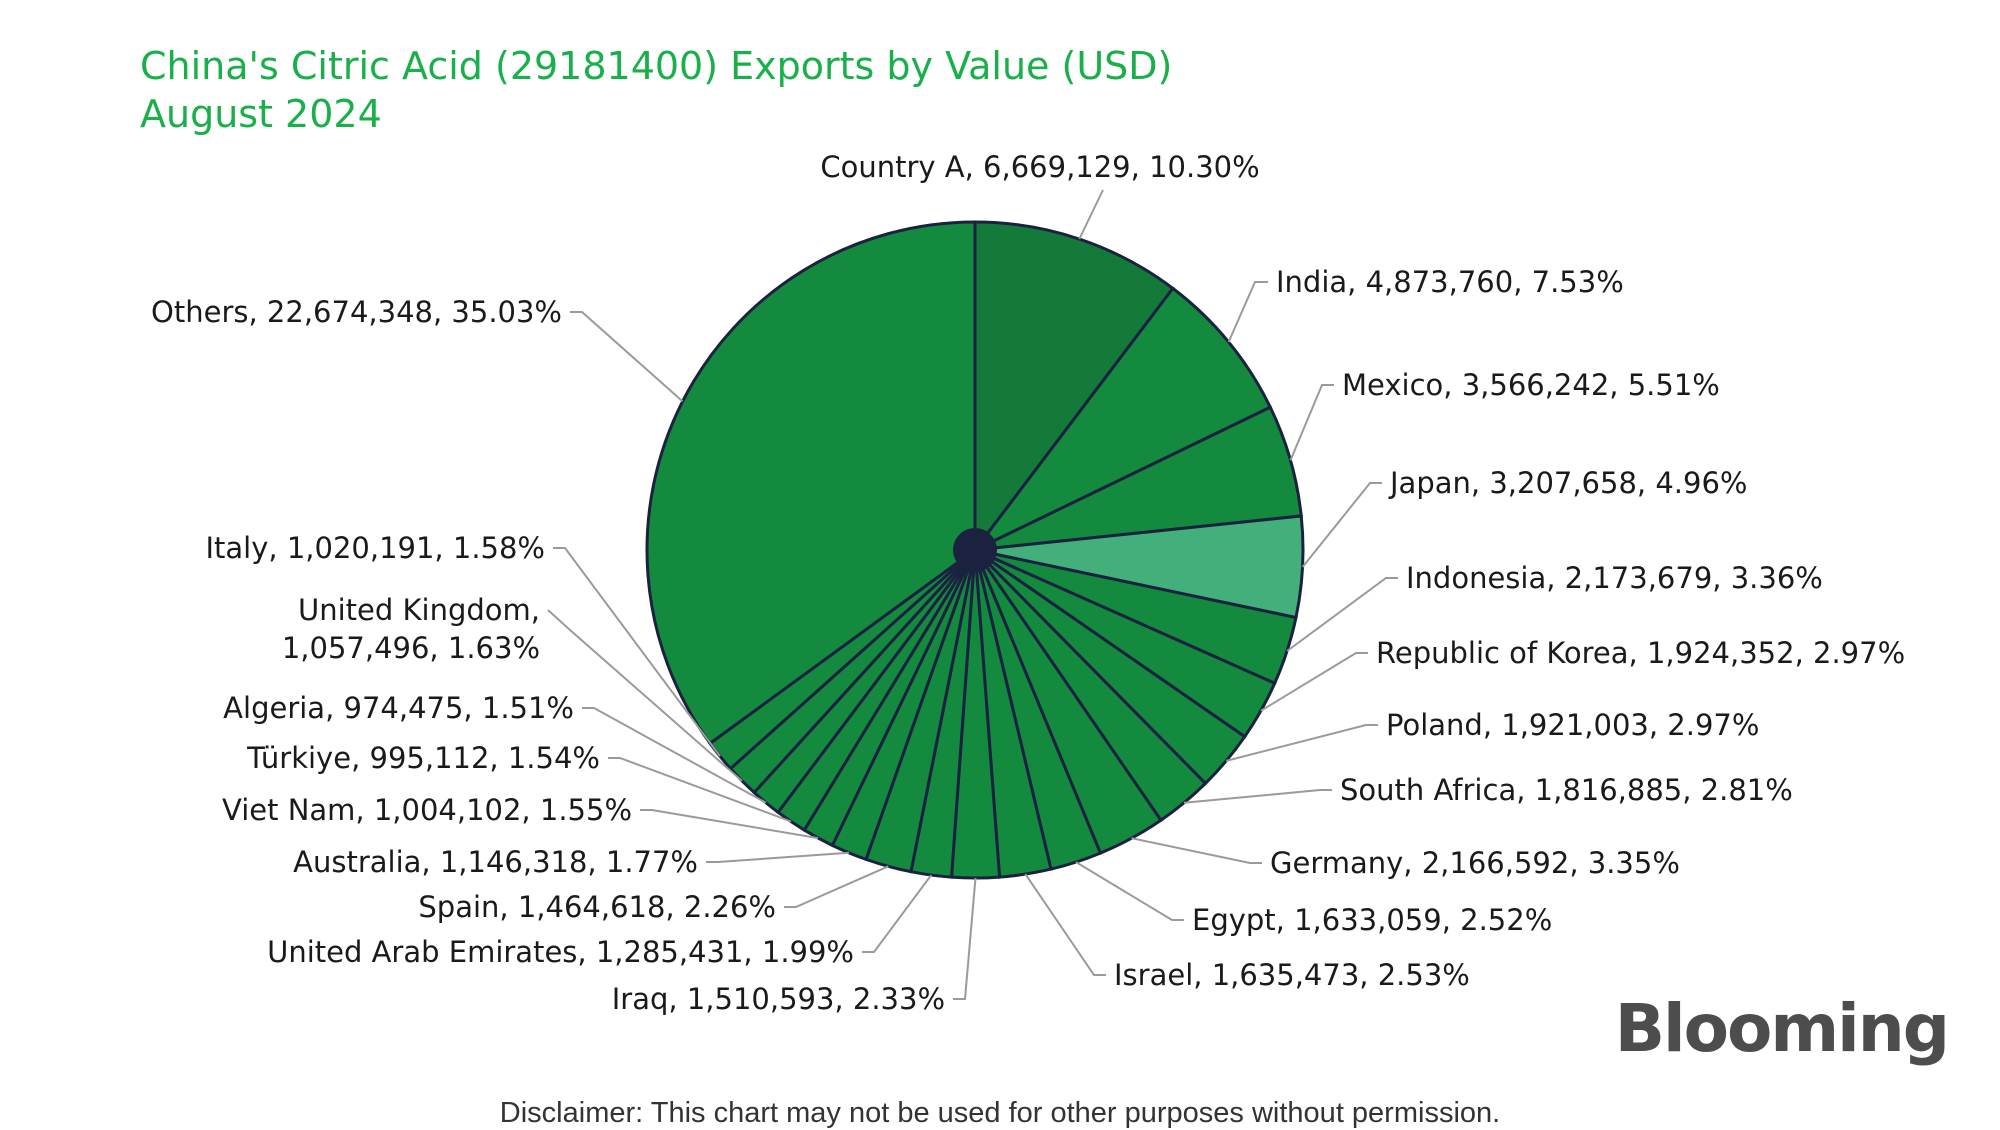  Describe the element at coordinates (1450, 282) in the screenshot. I see `data-label: India, 4,873,760, 7.53%` at that location.